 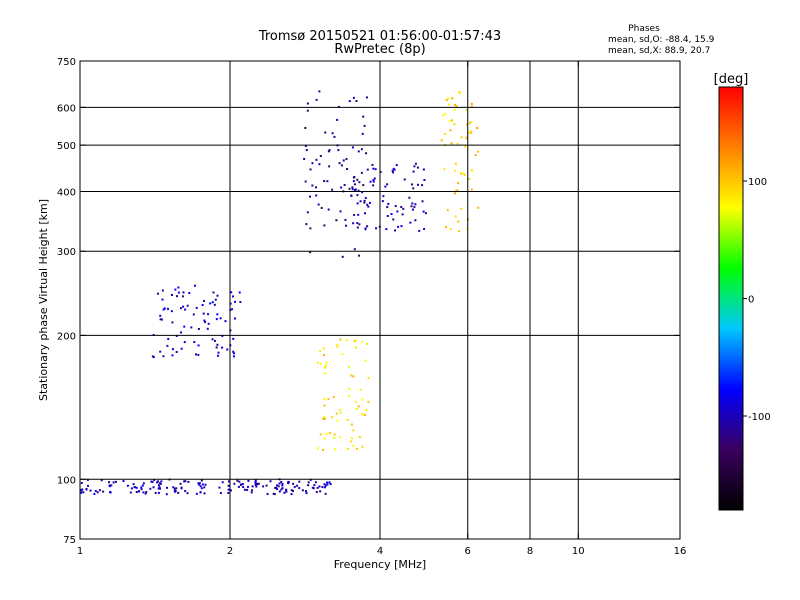 What do you see at coordinates (644, 29) in the screenshot?
I see `stats-heading: Phases` at bounding box center [644, 29].